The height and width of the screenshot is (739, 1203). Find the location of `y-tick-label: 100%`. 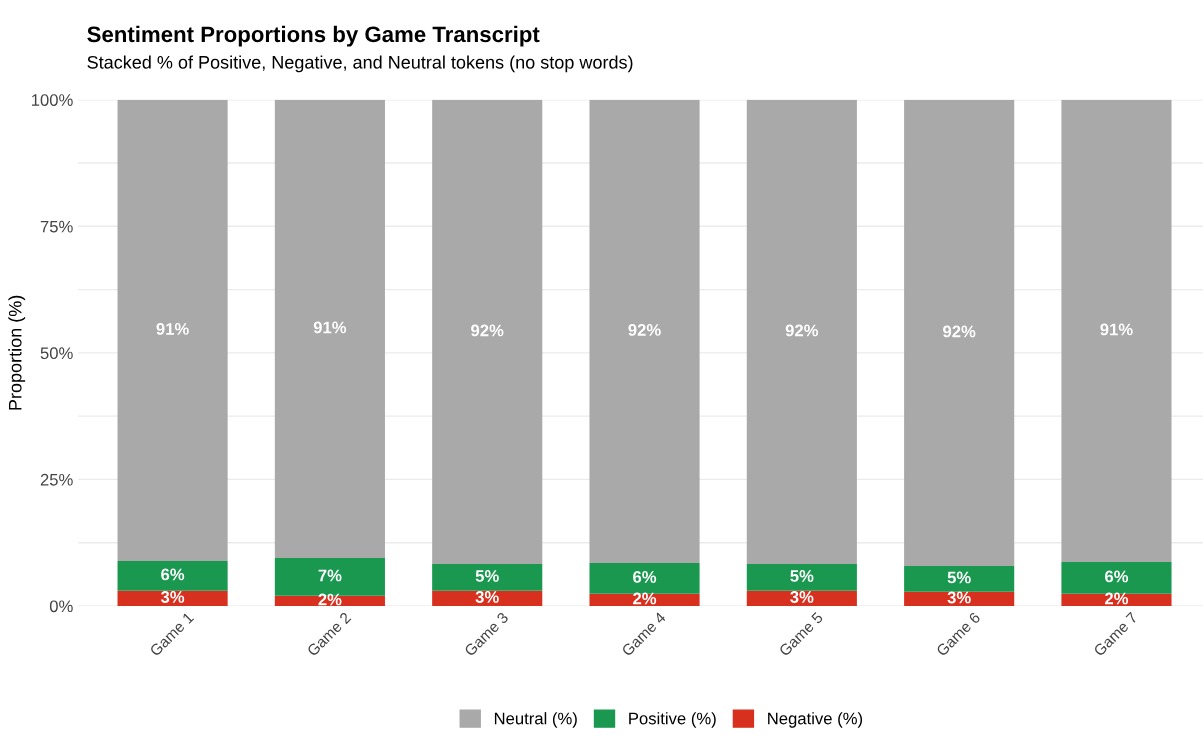

y-tick-label: 100% is located at coordinates (52, 100).